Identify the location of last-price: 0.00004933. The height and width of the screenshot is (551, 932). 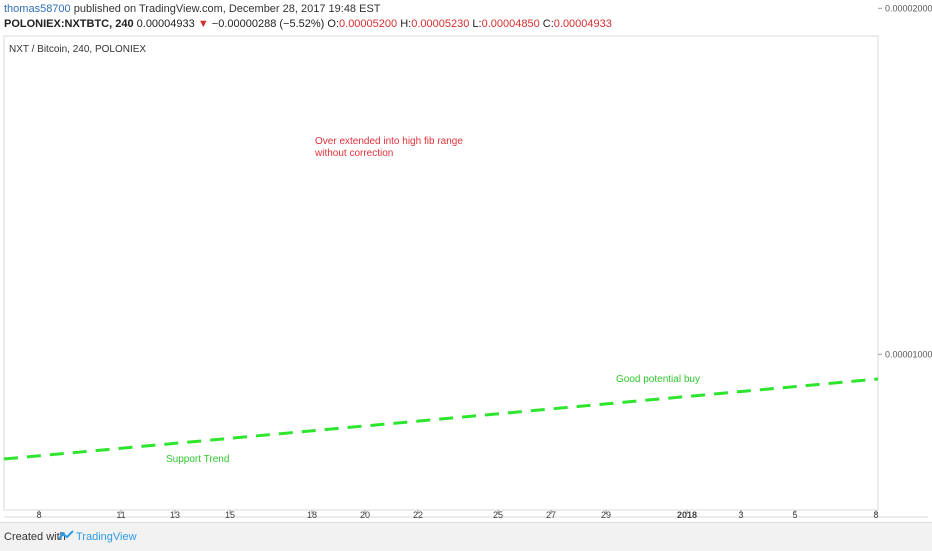
(165, 24).